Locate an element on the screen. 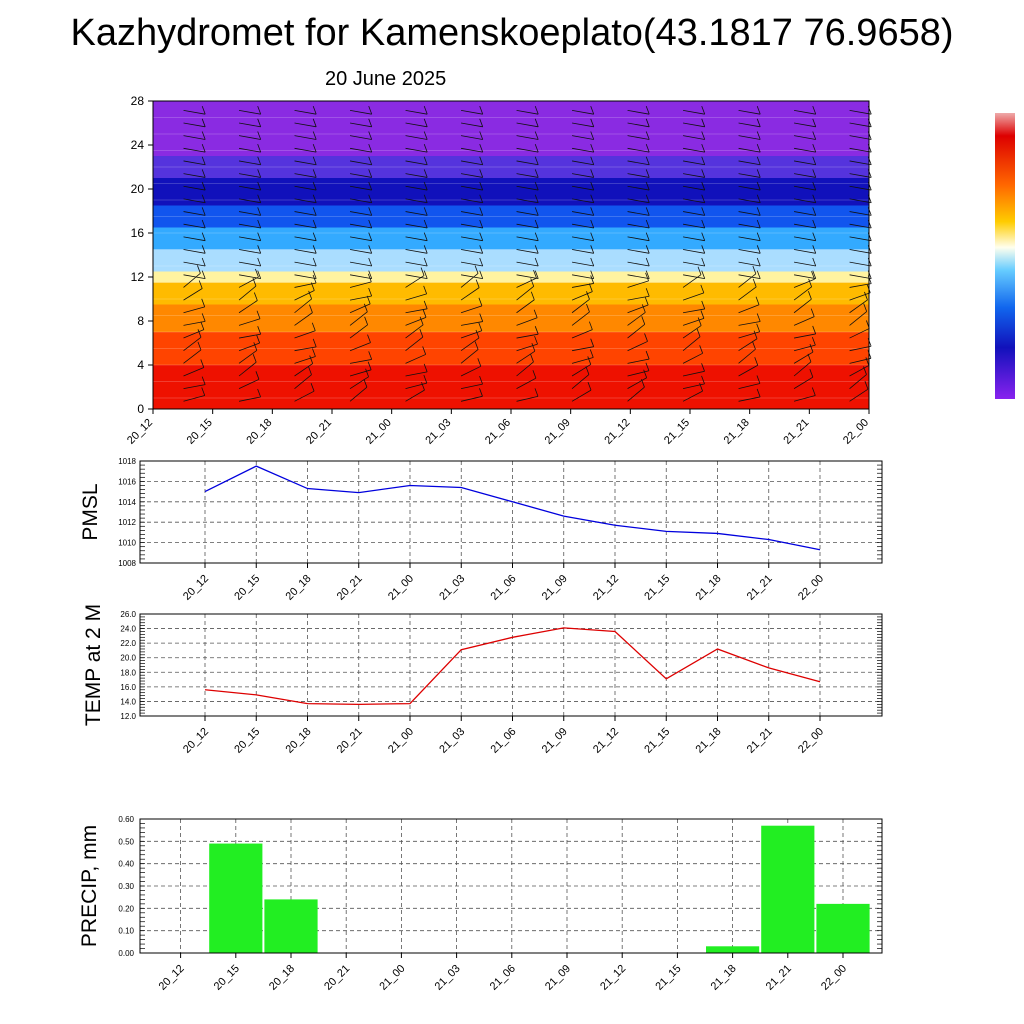 The height and width of the screenshot is (1024, 1024). x-tick-label: 20_21 is located at coordinates (350, 588).